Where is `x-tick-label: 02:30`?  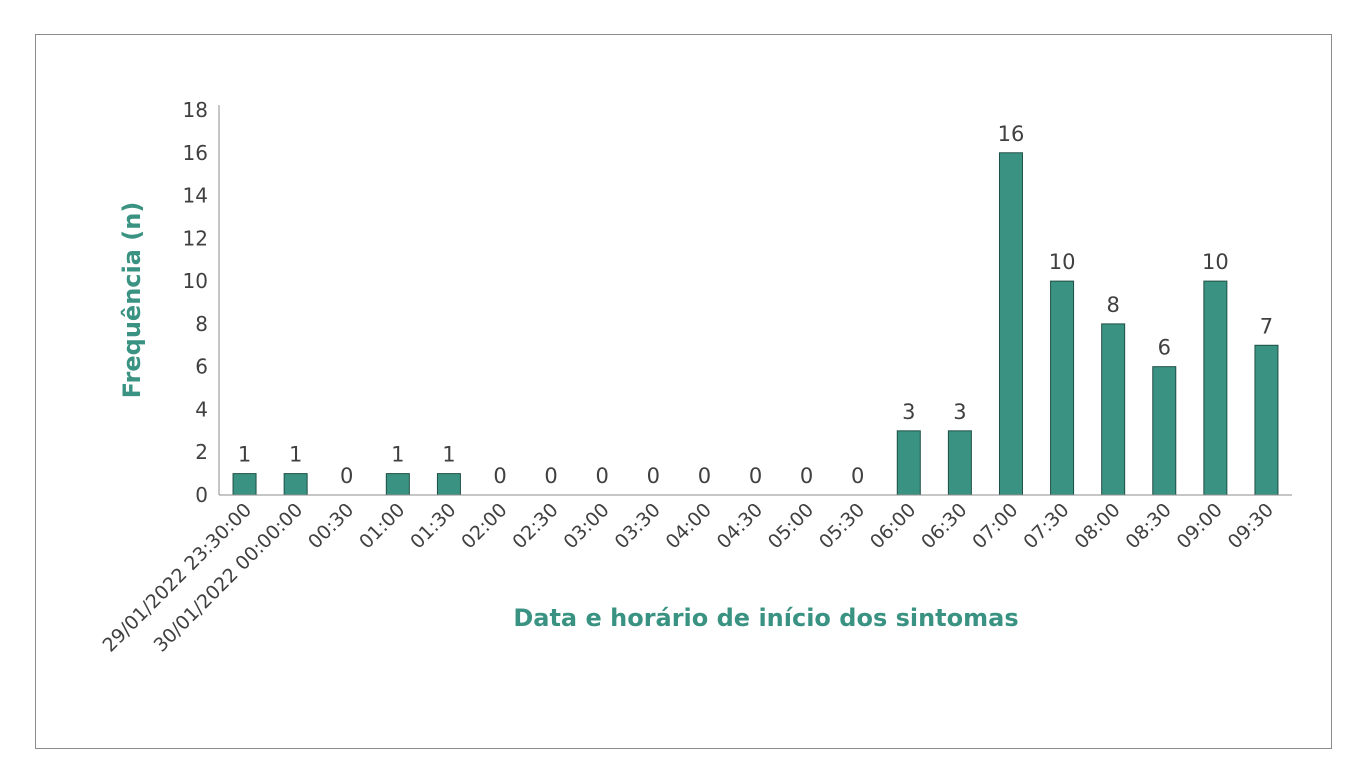
x-tick-label: 02:30 is located at coordinates (535, 526).